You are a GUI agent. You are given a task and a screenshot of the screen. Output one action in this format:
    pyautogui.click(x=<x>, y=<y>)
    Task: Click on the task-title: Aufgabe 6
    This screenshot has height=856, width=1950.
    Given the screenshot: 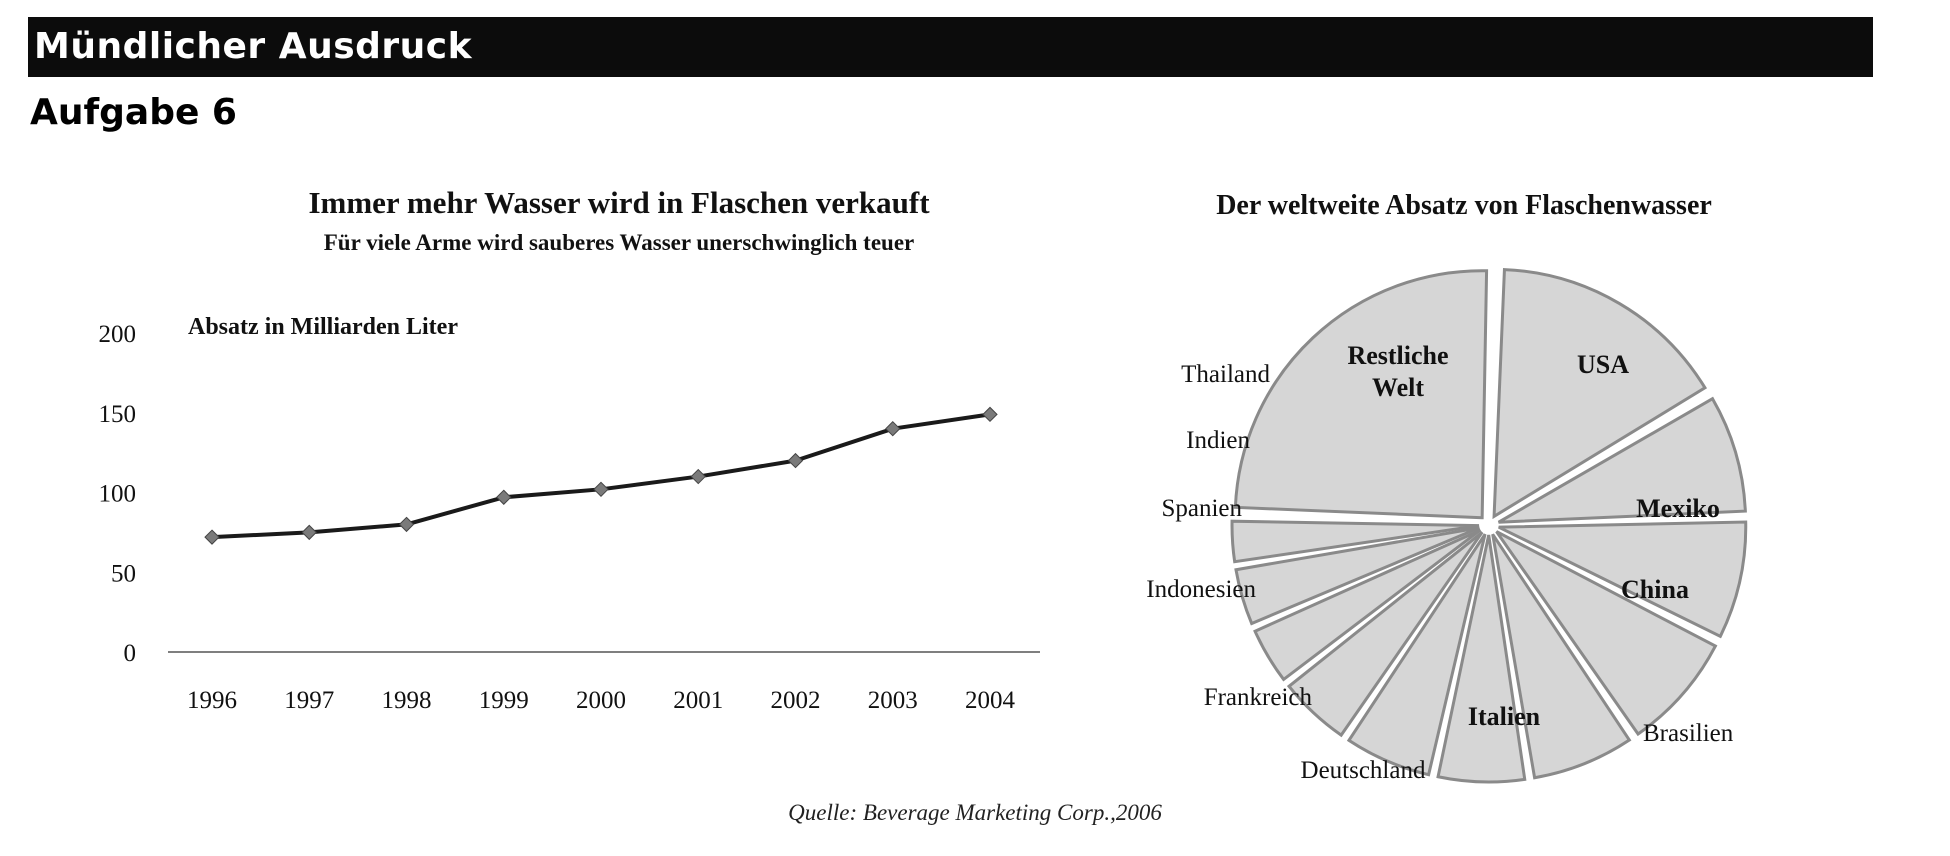 What is the action you would take?
    pyautogui.click(x=133, y=112)
    